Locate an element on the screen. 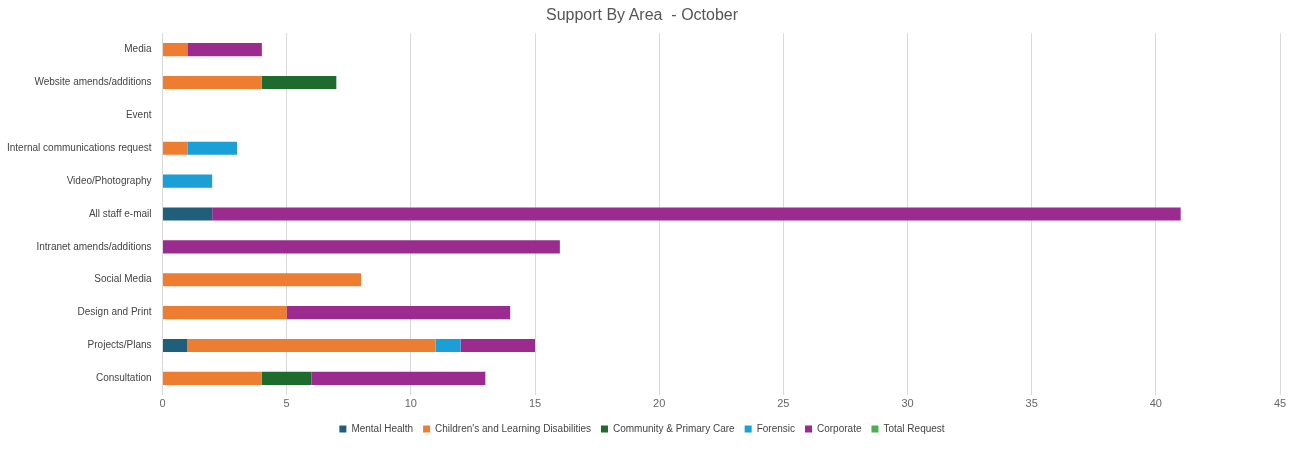  y-tick-label: Projects/Plans is located at coordinates (119, 345).